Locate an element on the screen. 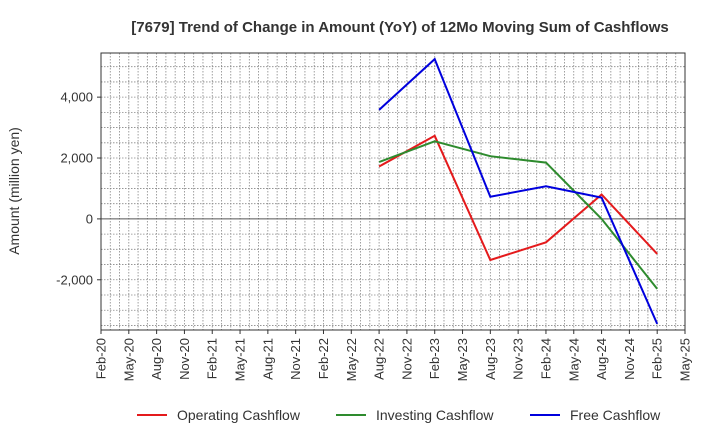 Image resolution: width=720 pixels, height=440 pixels. x-tick-label: Feb-23 is located at coordinates (434, 358).